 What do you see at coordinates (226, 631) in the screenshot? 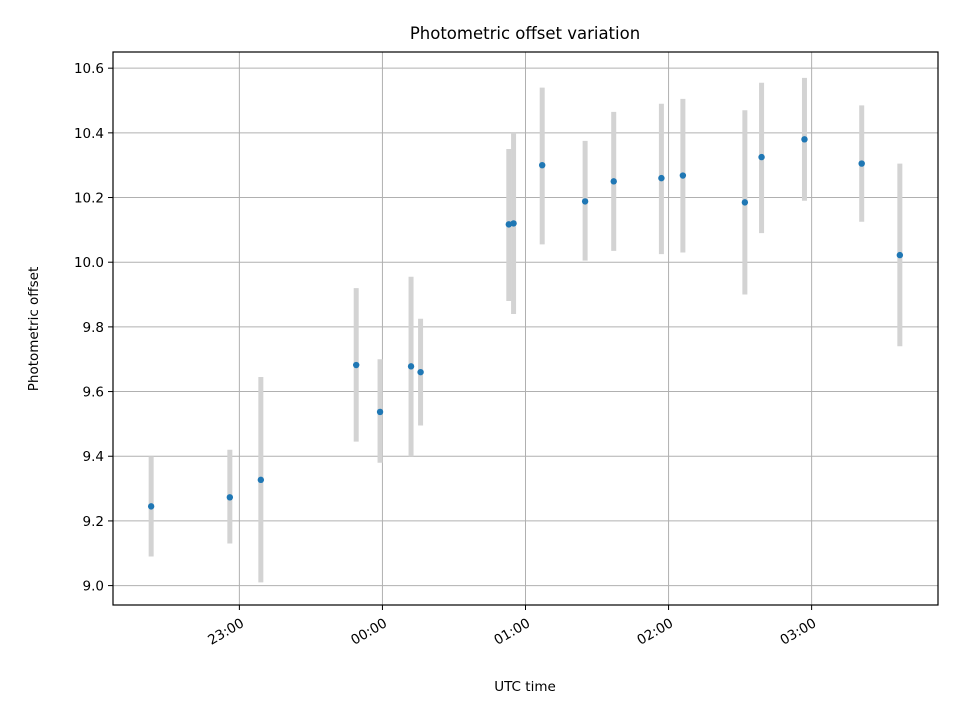
I see `x-tick-label: 23:00` at bounding box center [226, 631].